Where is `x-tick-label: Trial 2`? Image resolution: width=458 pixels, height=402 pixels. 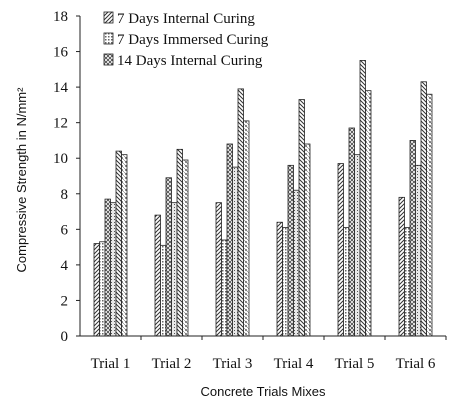 x-tick-label: Trial 2 is located at coordinates (172, 364).